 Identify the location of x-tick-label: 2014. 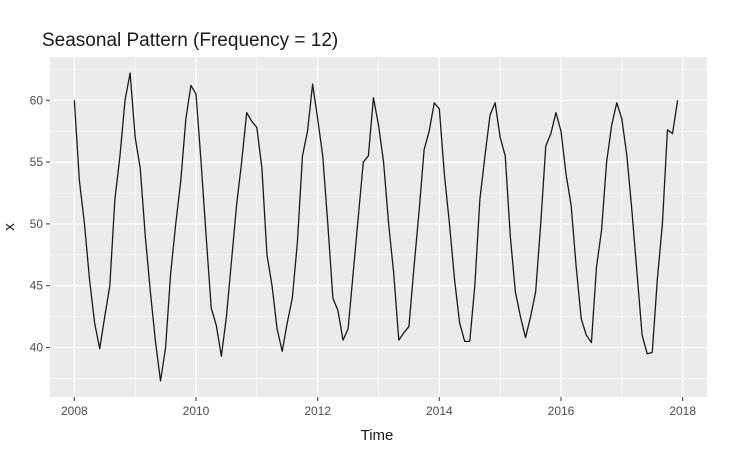
(439, 411).